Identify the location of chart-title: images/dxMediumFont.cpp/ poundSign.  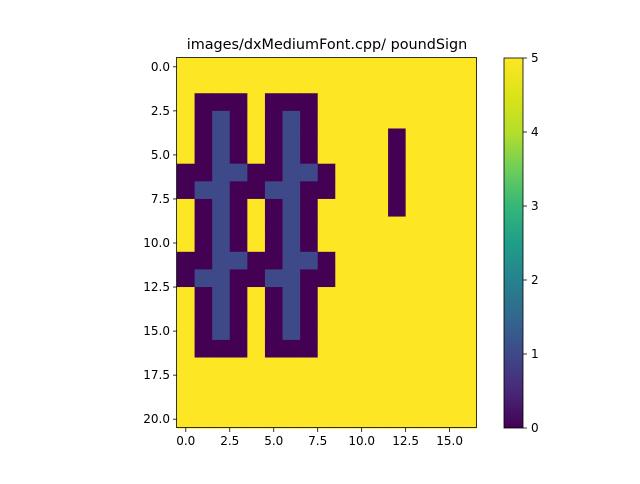
(327, 45).